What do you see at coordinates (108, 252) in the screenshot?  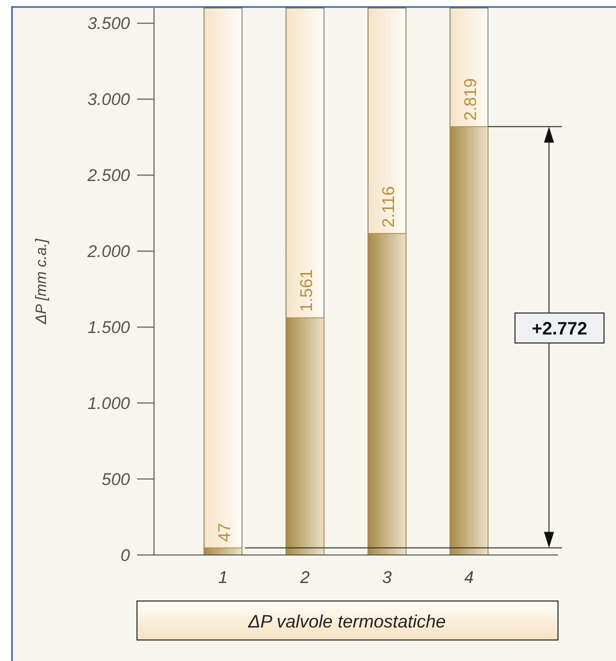 I see `y-tick-label: 2.000` at bounding box center [108, 252].